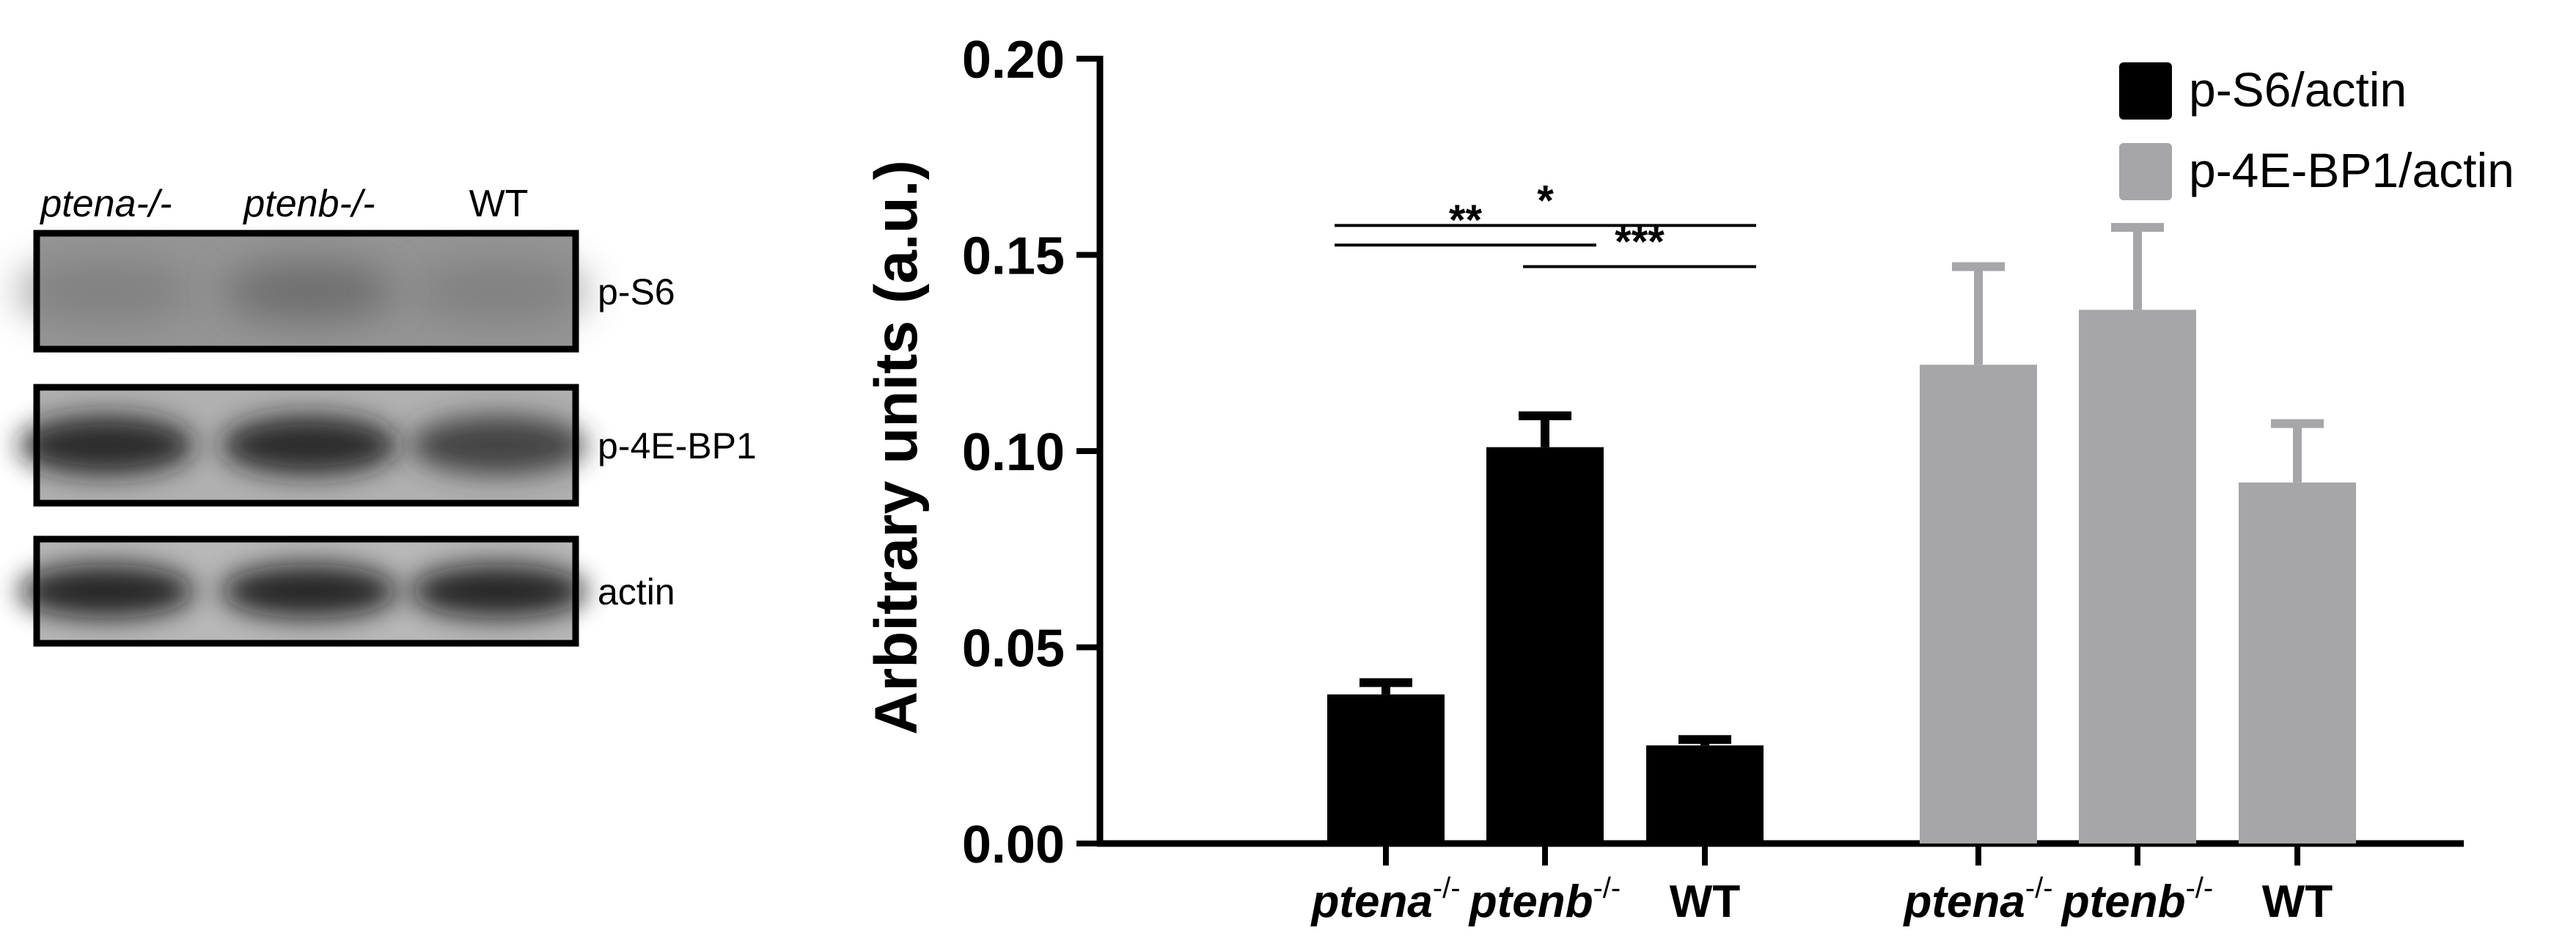 This screenshot has width=2576, height=944. What do you see at coordinates (1014, 845) in the screenshot?
I see `y-tick-label: 0.00` at bounding box center [1014, 845].